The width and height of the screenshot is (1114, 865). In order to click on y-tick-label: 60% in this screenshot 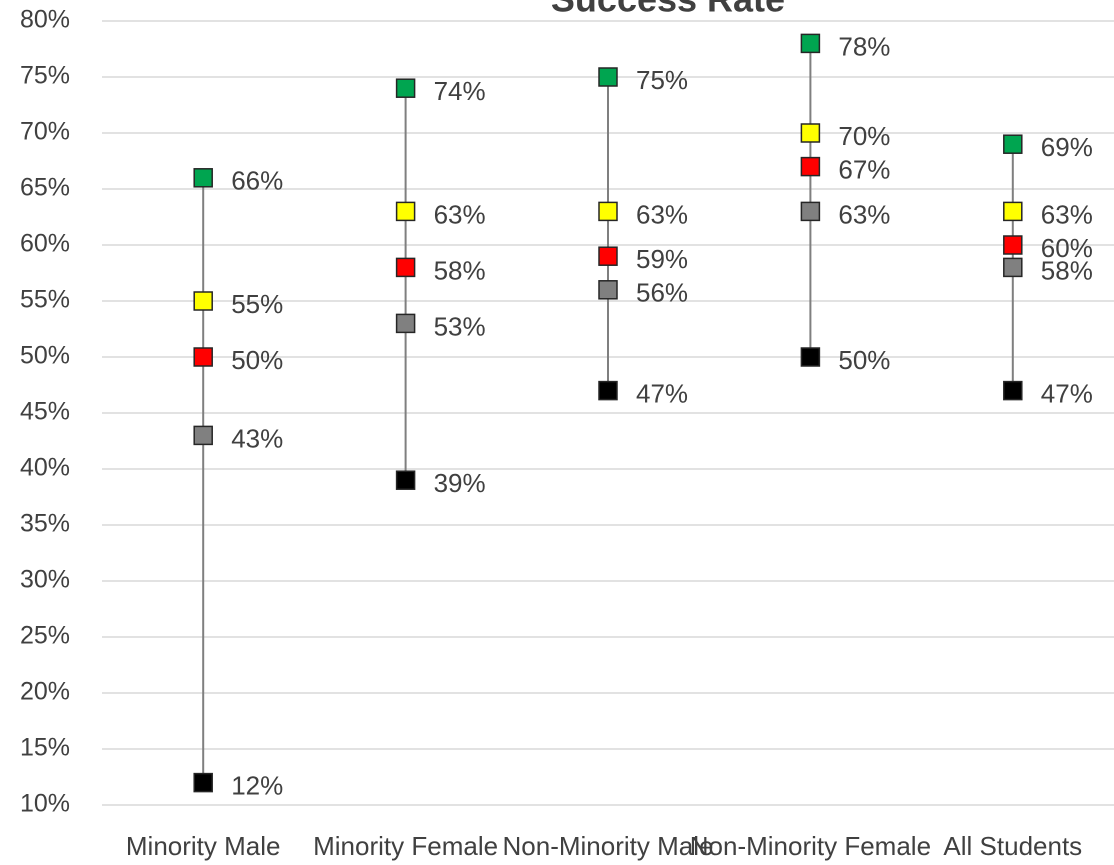, I will do `click(45, 244)`.